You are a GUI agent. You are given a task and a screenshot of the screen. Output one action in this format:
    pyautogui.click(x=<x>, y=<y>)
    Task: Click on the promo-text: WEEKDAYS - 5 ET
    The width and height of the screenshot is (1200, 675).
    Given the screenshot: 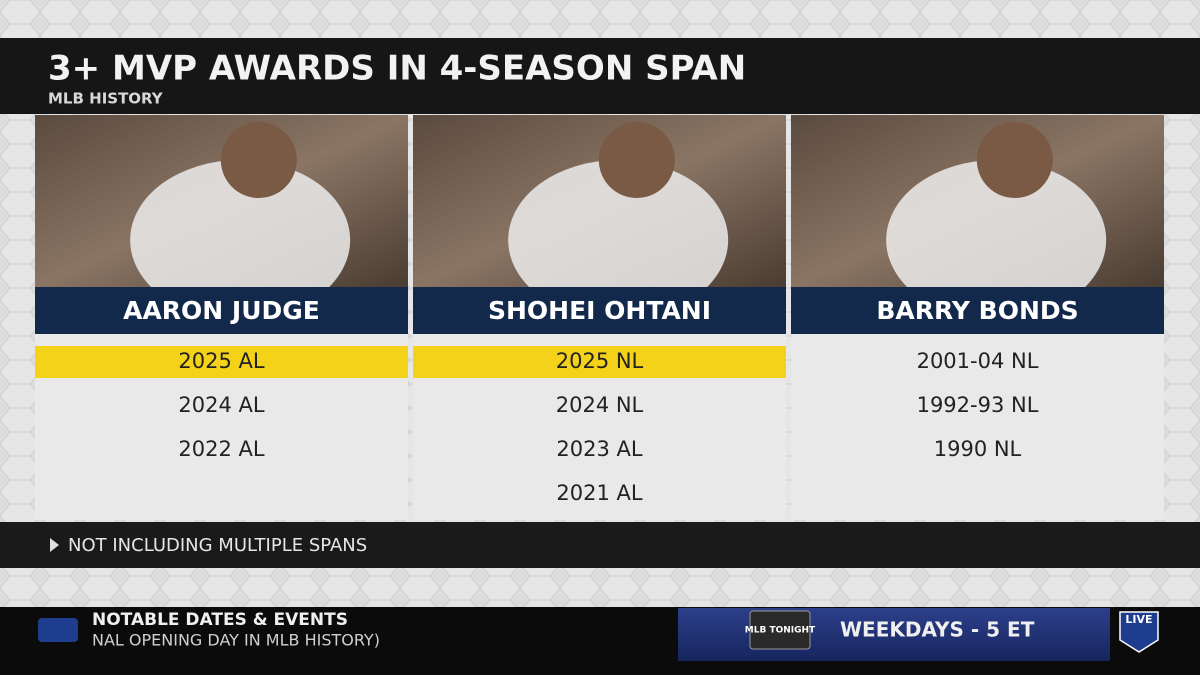 What is the action you would take?
    pyautogui.click(x=937, y=630)
    